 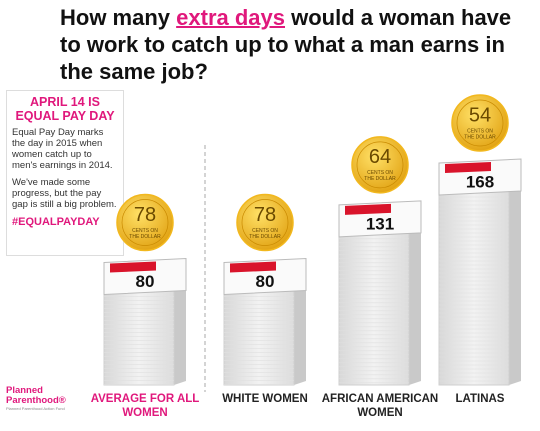 I want to click on category-label: WHITE WOMEN, so click(x=265, y=399).